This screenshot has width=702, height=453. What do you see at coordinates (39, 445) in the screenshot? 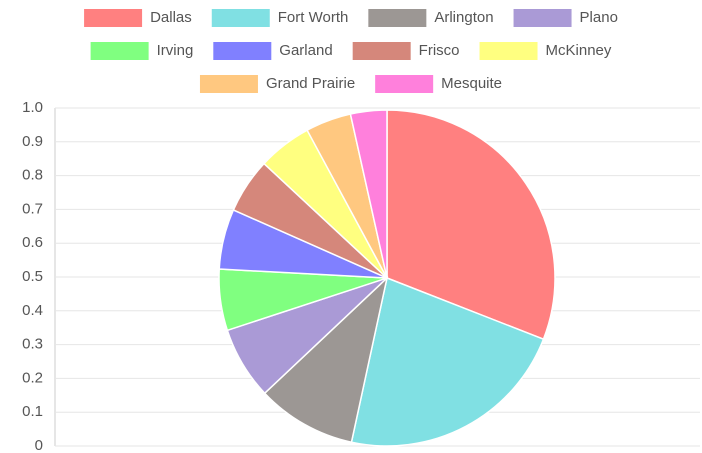
I see `y-tick-label: 0` at bounding box center [39, 445].